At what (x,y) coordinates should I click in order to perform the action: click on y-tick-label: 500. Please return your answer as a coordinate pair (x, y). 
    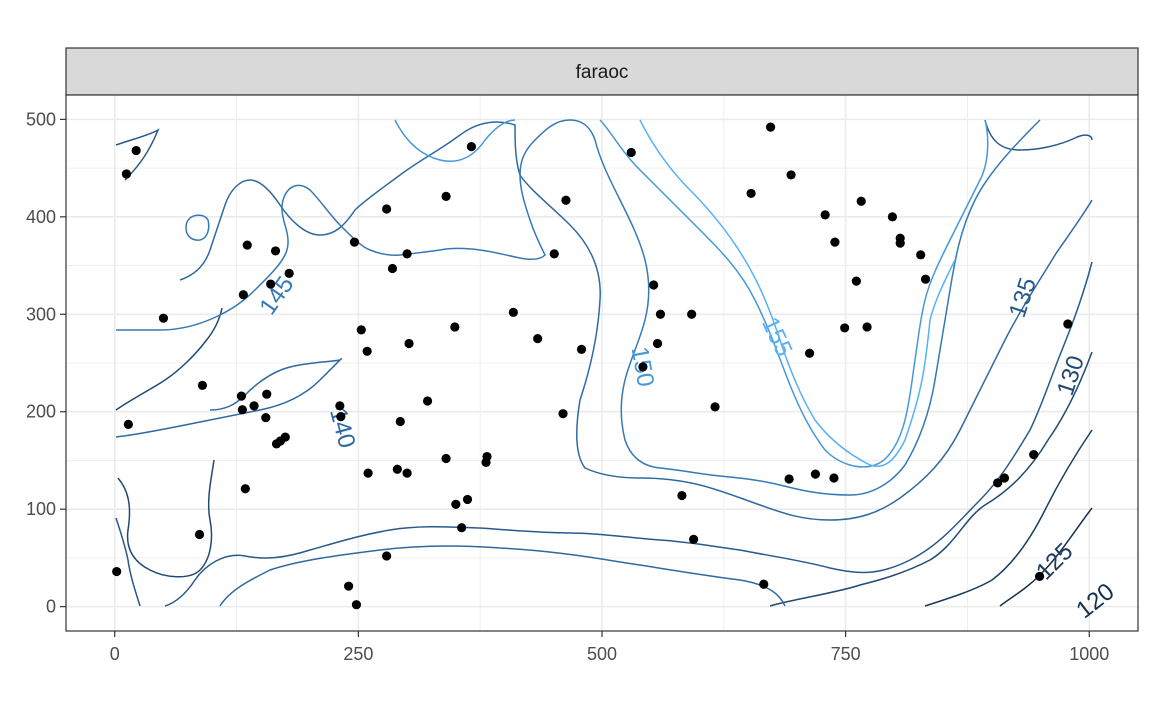
    Looking at the image, I should click on (41, 119).